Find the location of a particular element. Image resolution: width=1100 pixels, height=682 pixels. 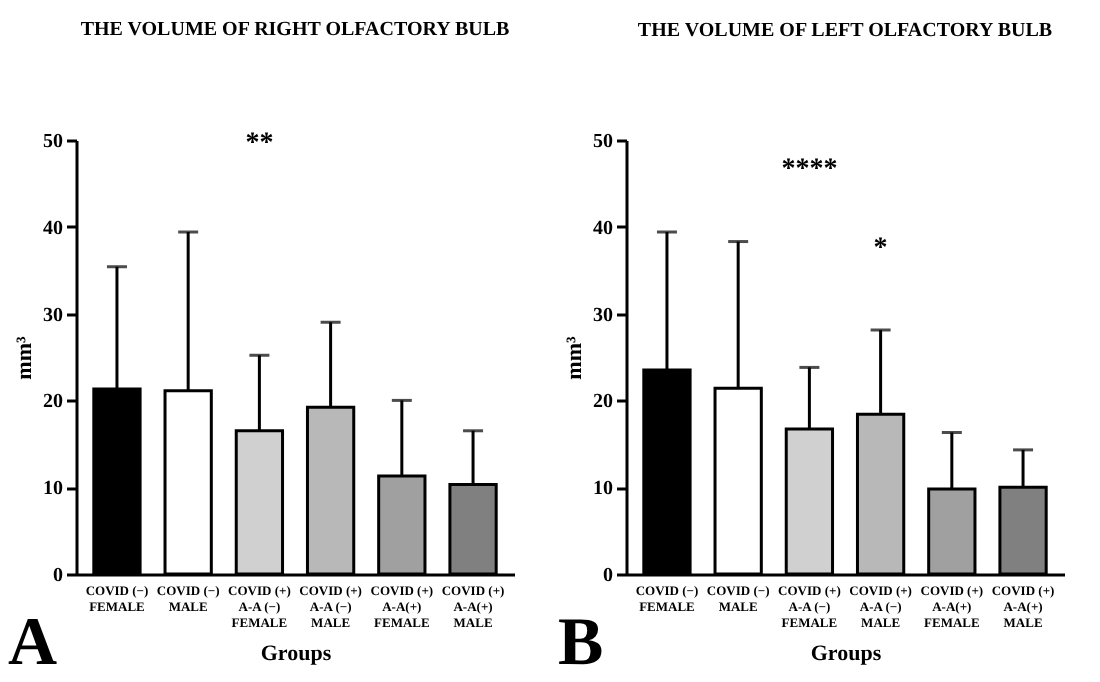

annotation: **** is located at coordinates (809, 170).